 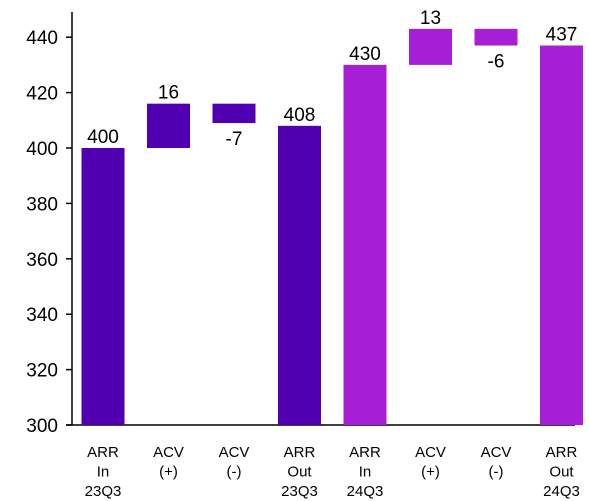 I want to click on data-label: -6, so click(x=496, y=62).